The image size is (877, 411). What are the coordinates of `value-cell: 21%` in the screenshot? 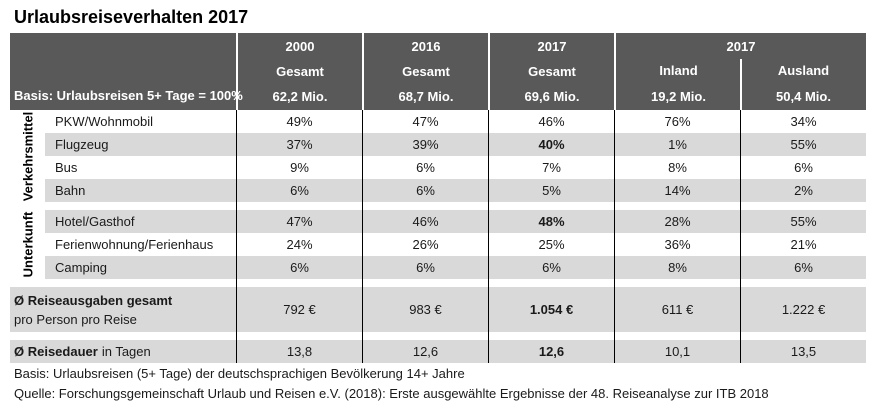 It's located at (803, 244).